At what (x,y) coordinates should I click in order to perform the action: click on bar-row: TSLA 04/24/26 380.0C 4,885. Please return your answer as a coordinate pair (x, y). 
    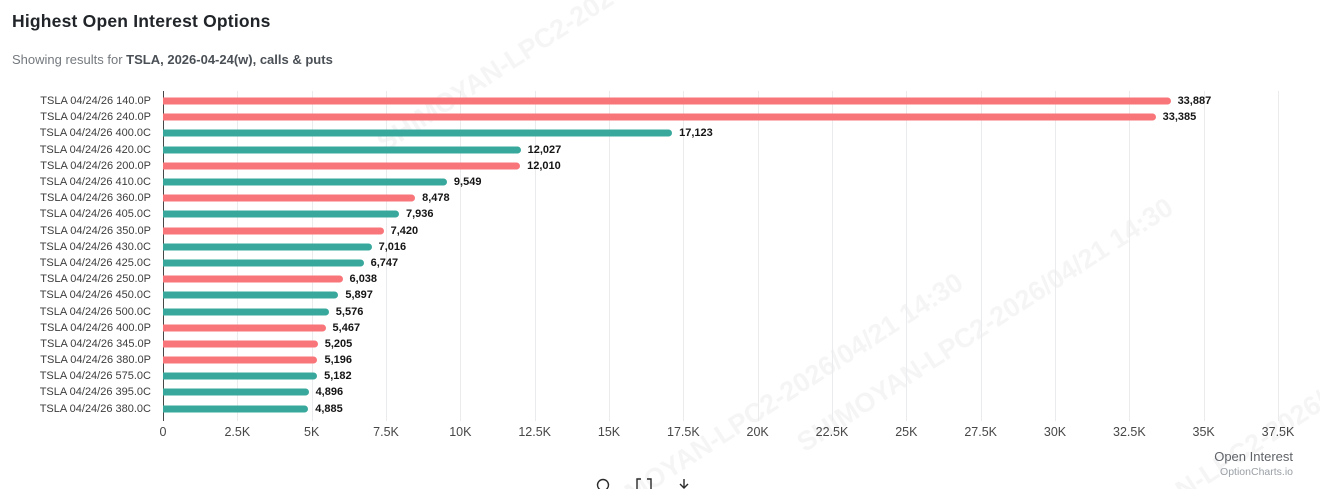
    Looking at the image, I should click on (660, 409).